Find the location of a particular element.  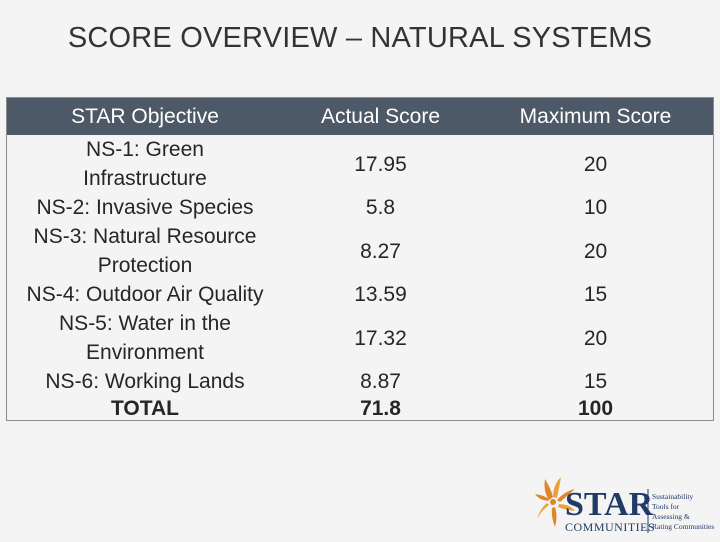

table-row-total: TOTAL 71.8 100 is located at coordinates (360, 408).